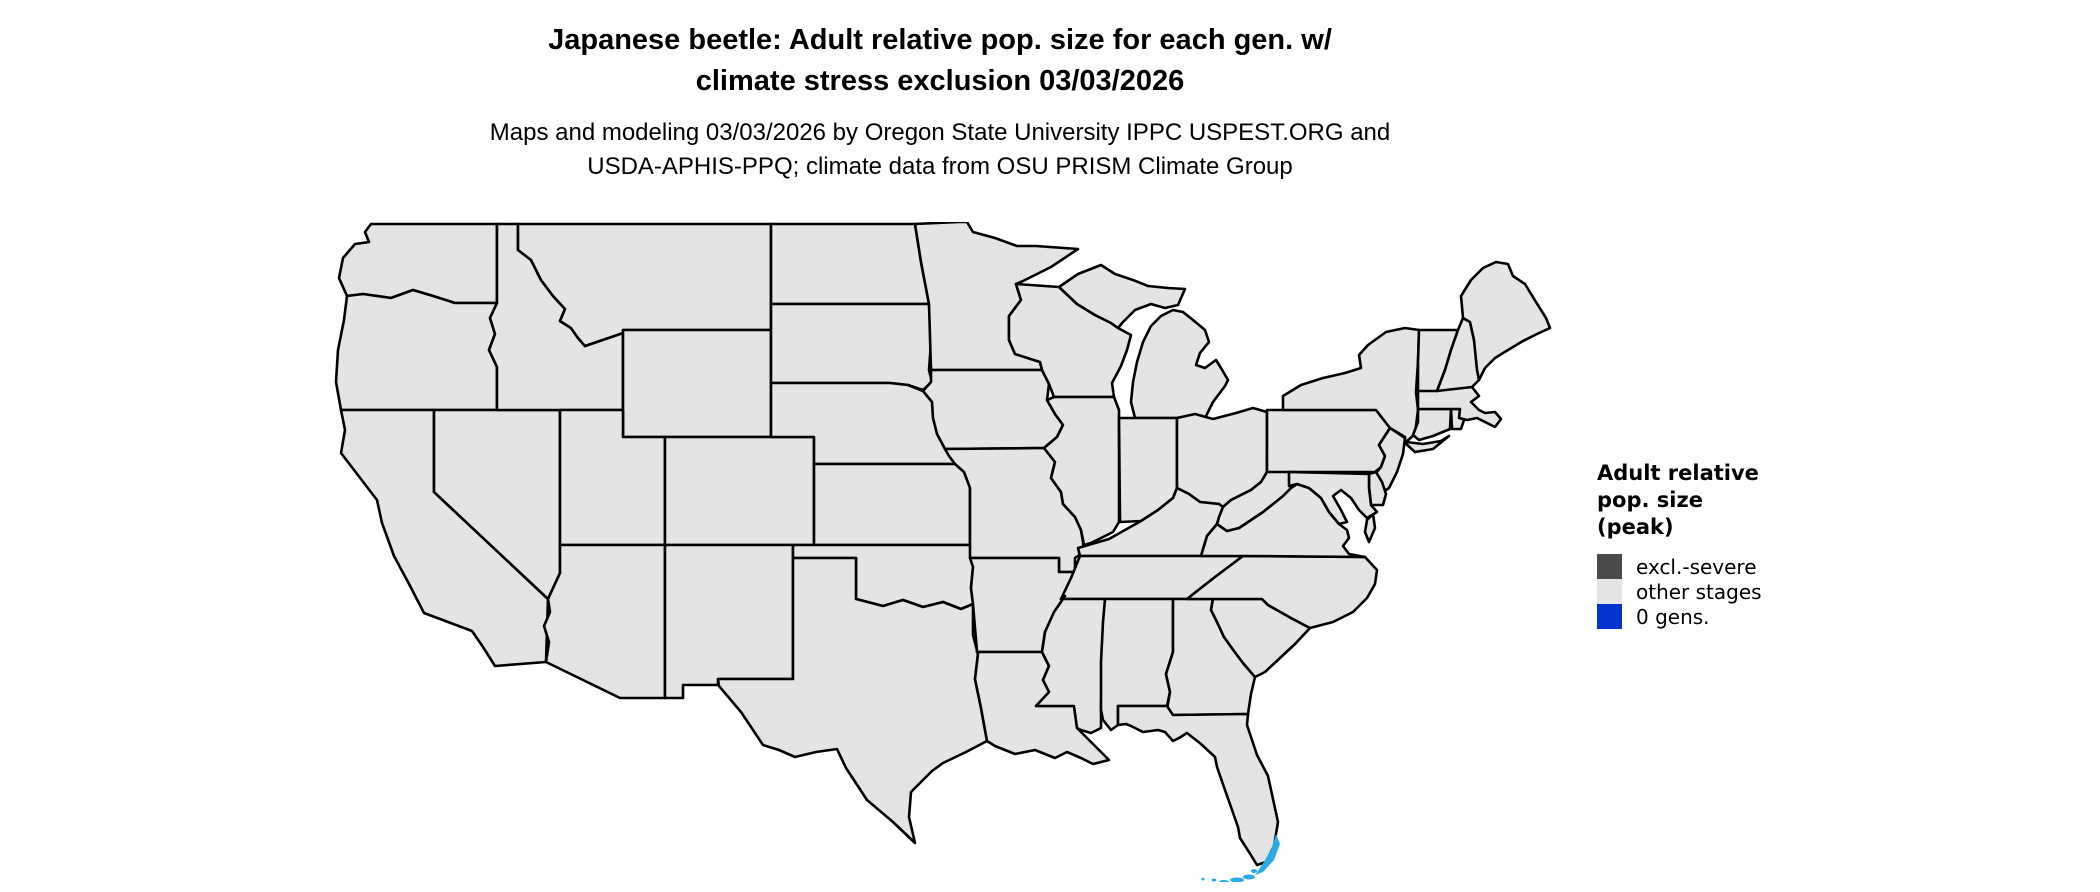 This screenshot has width=2100, height=892. Describe the element at coordinates (1673, 616) in the screenshot. I see `legend-label-zero-gens: 0 gens.` at that location.